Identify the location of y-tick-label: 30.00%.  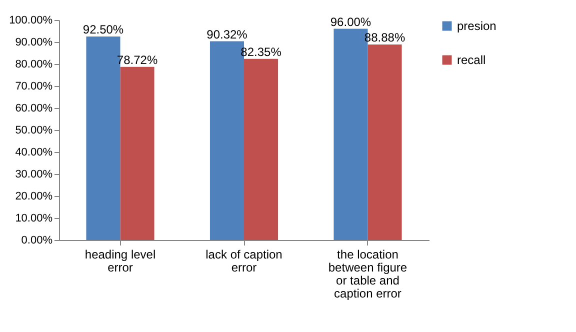
(34, 174).